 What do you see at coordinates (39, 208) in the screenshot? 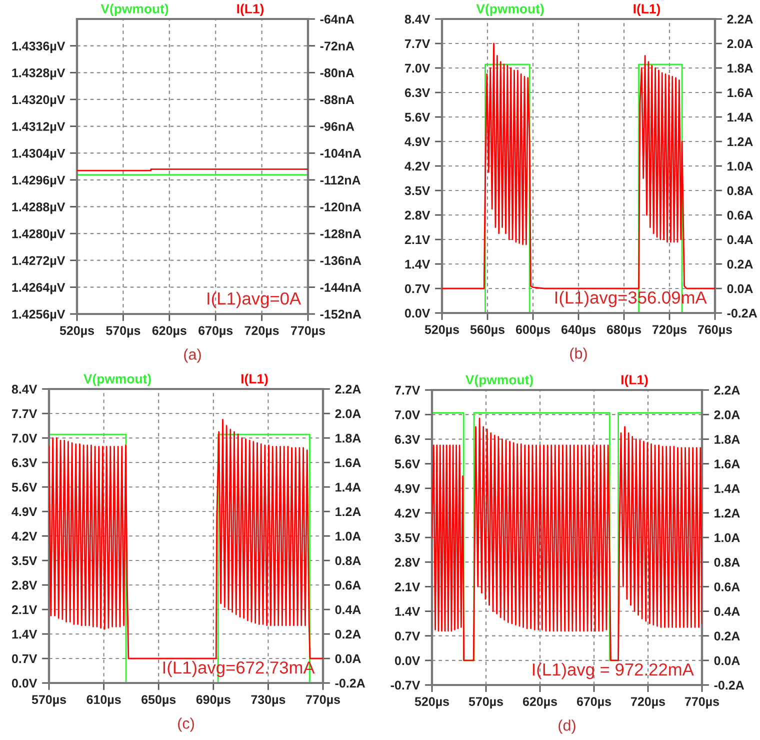
I see `y-tick-label: 1.4288µV` at bounding box center [39, 208].